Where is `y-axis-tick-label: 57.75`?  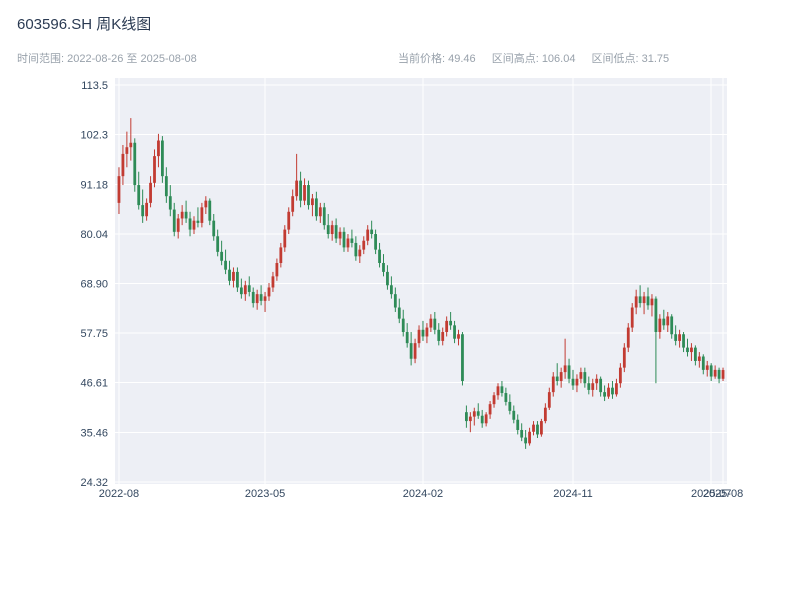 y-axis-tick-label: 57.75 is located at coordinates (94, 334).